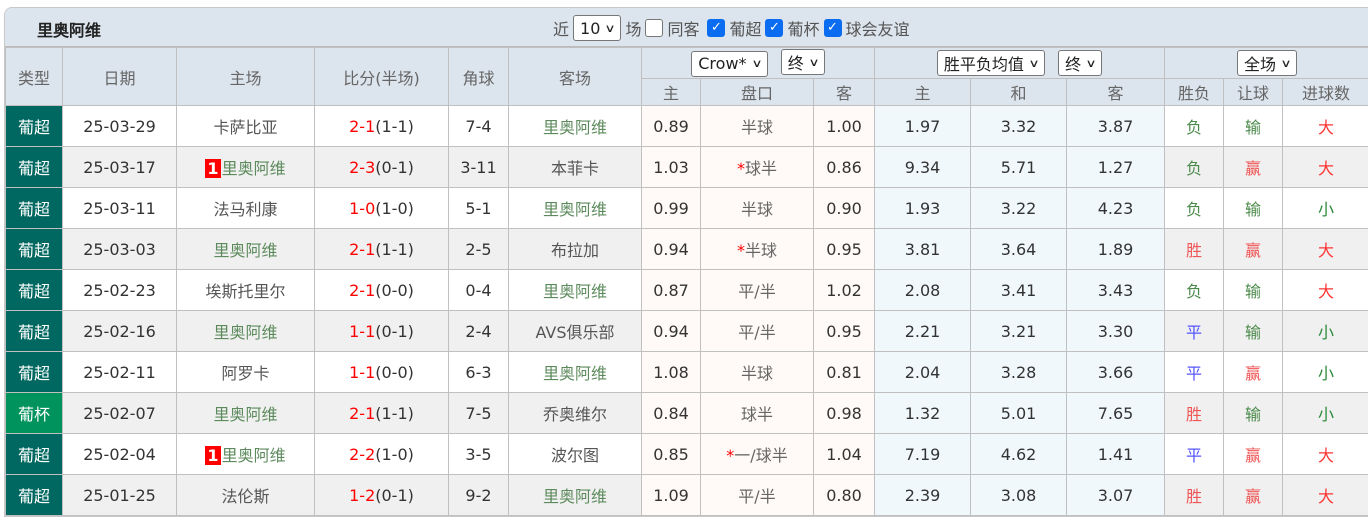 The image size is (1368, 517). Describe the element at coordinates (120, 208) in the screenshot. I see `match-date: 25-03-11` at that location.